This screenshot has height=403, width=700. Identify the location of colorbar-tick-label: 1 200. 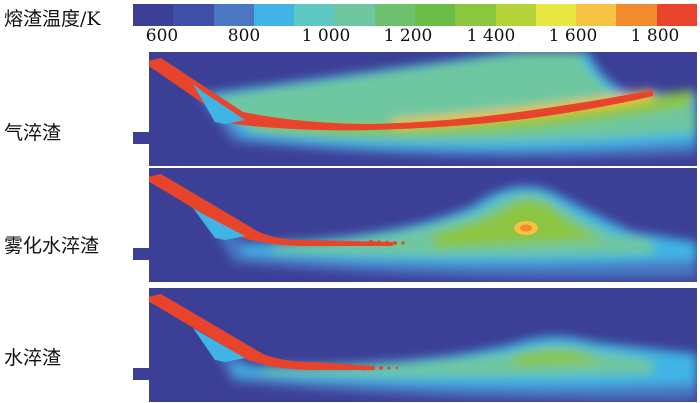
(408, 36).